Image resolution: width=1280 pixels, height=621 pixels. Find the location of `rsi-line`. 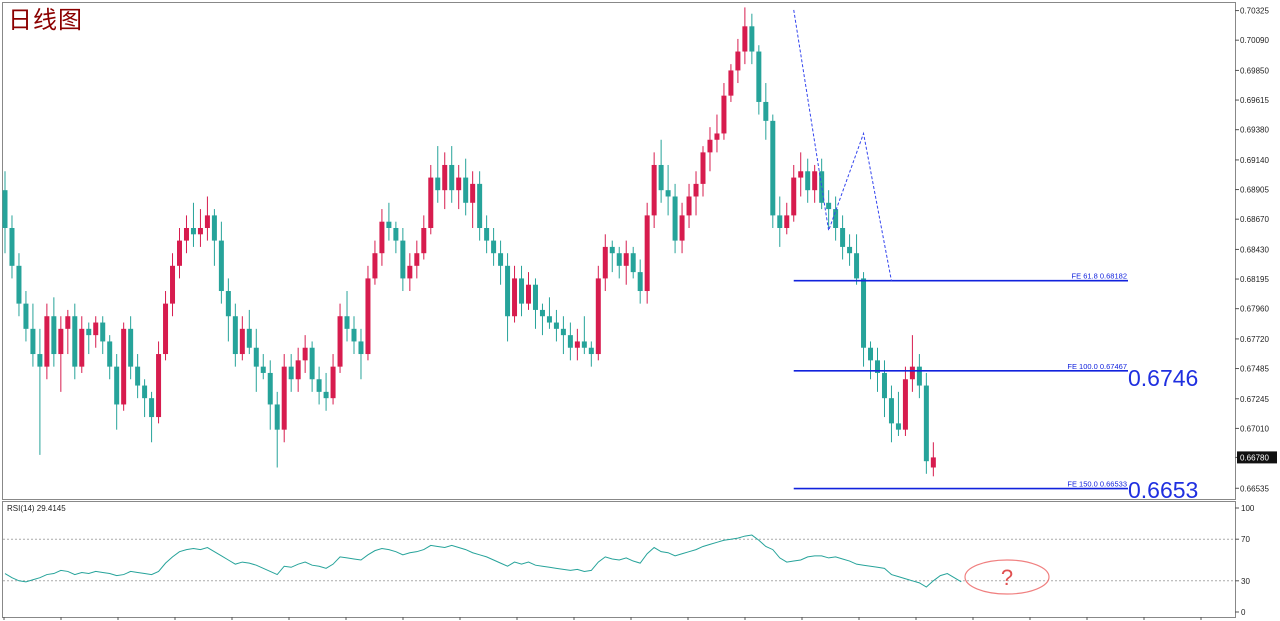

rsi-line is located at coordinates (483, 561).